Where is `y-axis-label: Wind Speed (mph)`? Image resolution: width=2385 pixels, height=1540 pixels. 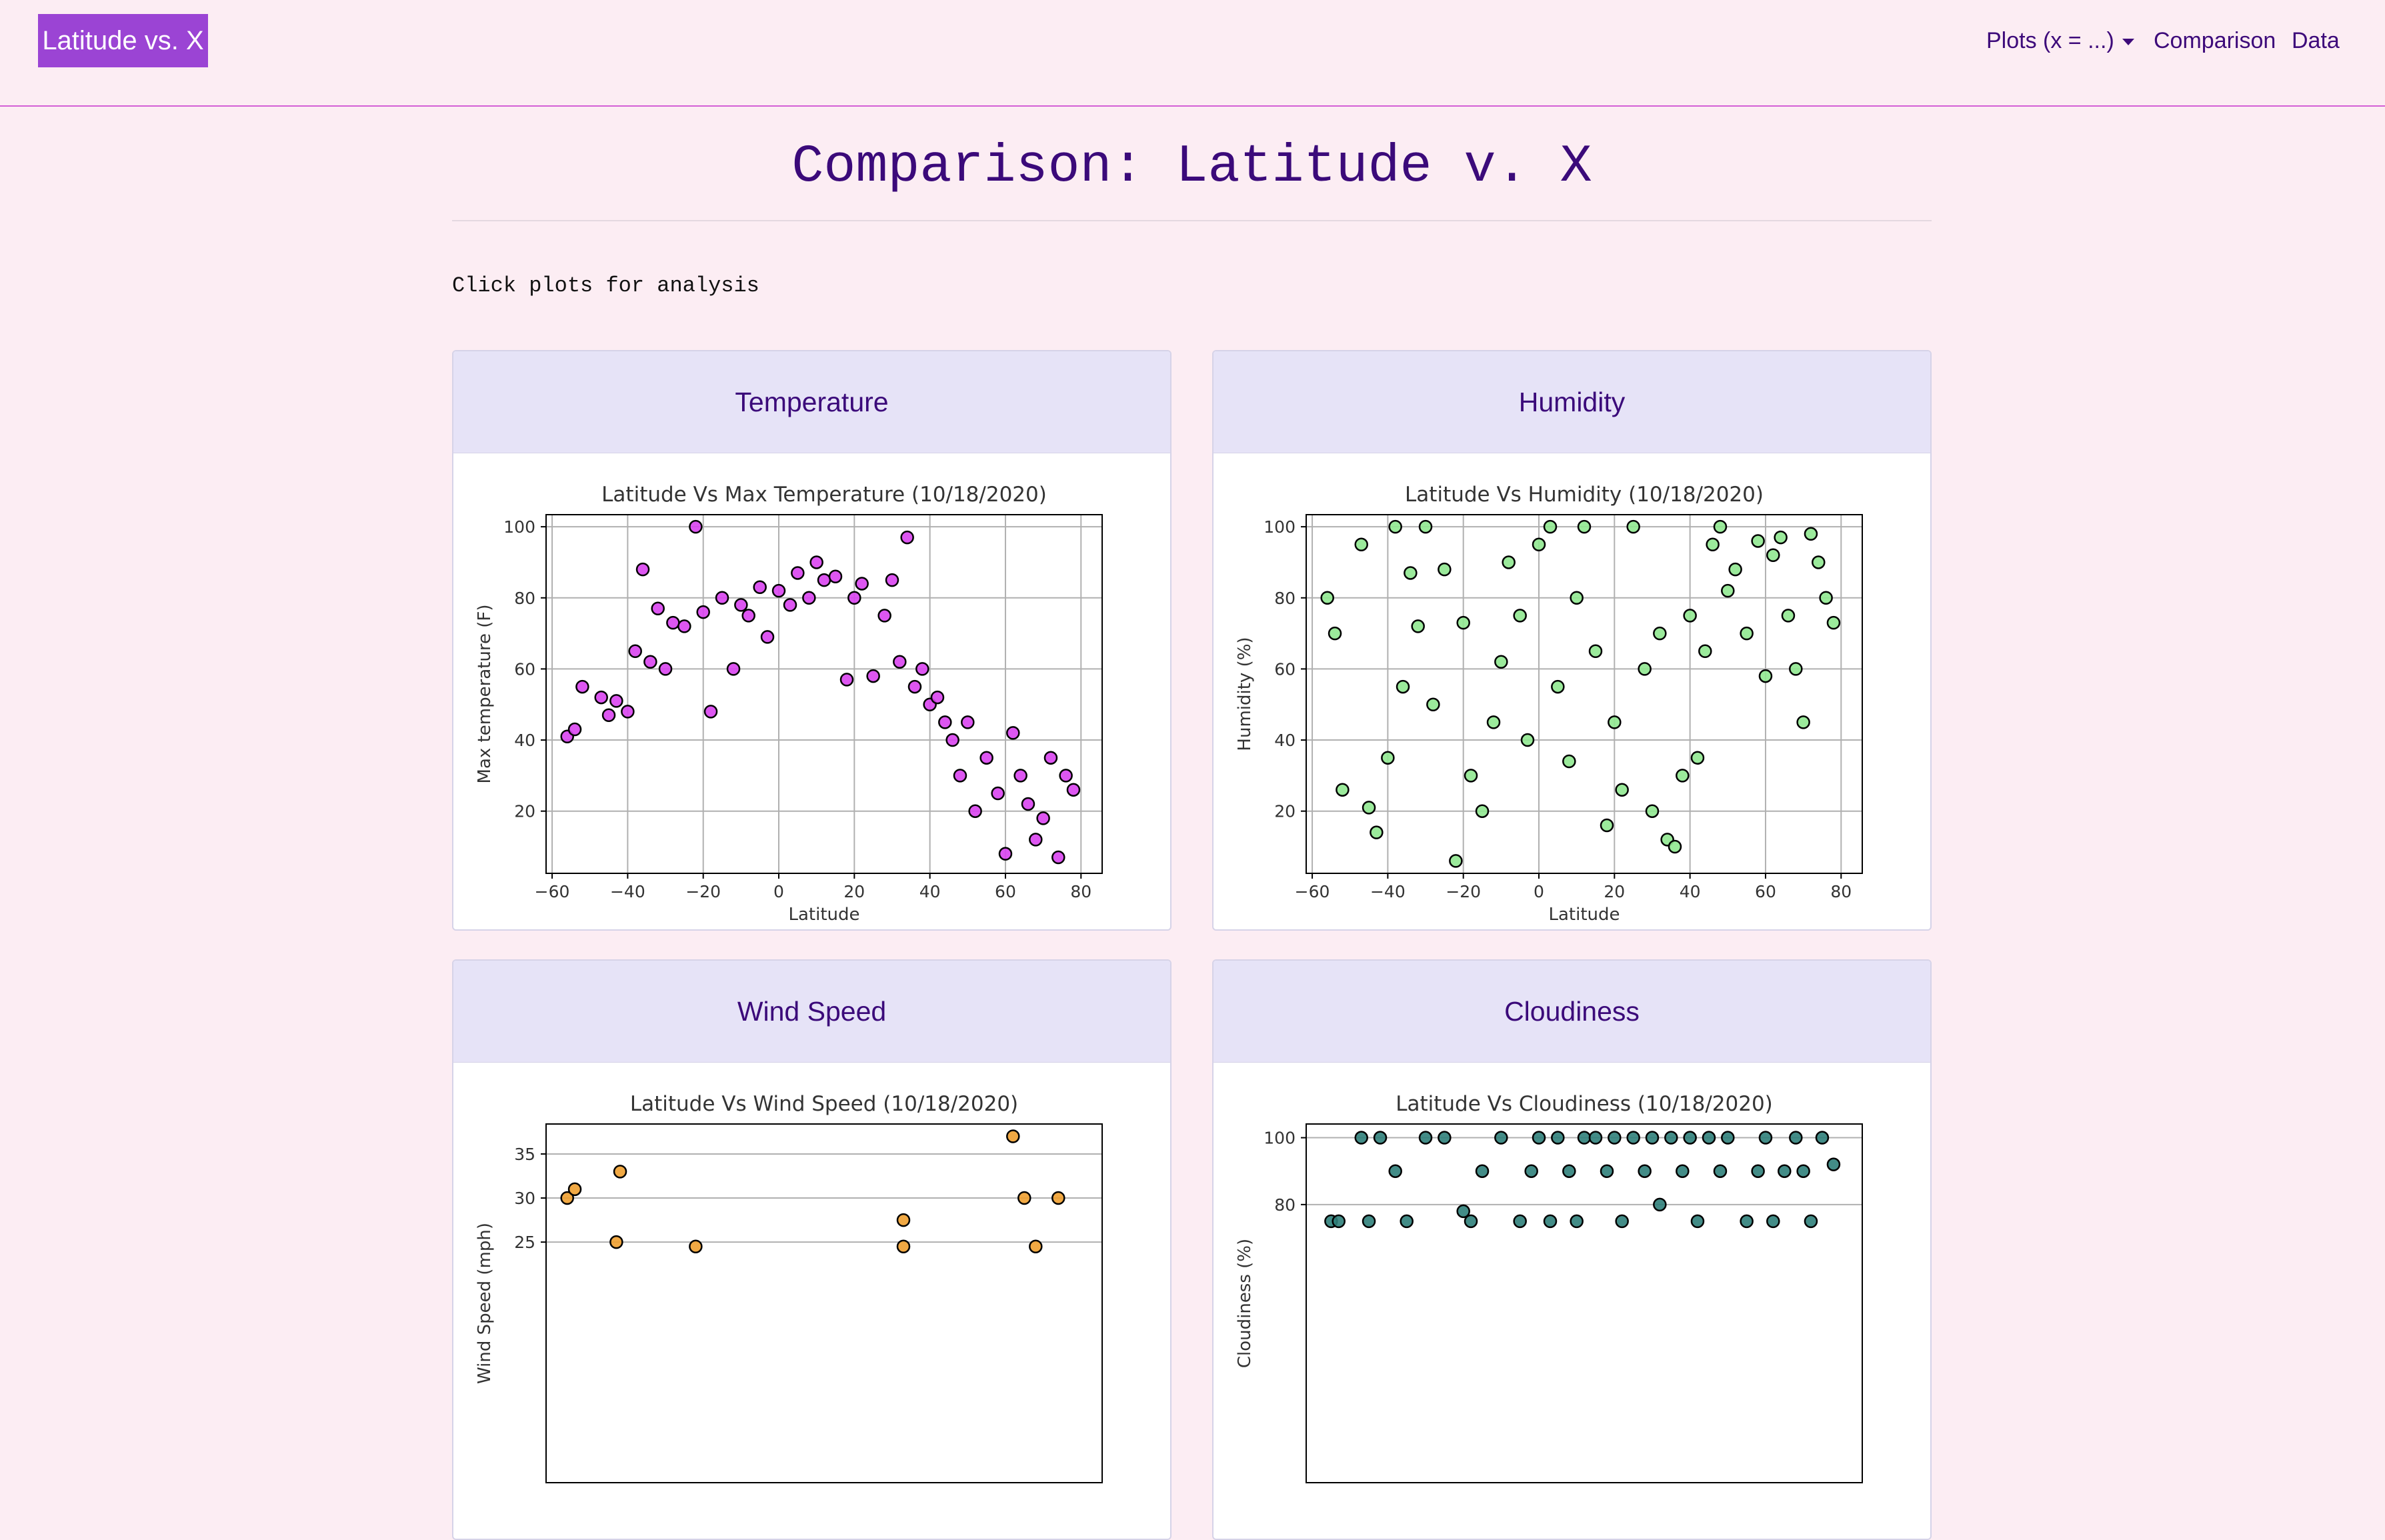 y-axis-label: Wind Speed (mph) is located at coordinates (485, 1303).